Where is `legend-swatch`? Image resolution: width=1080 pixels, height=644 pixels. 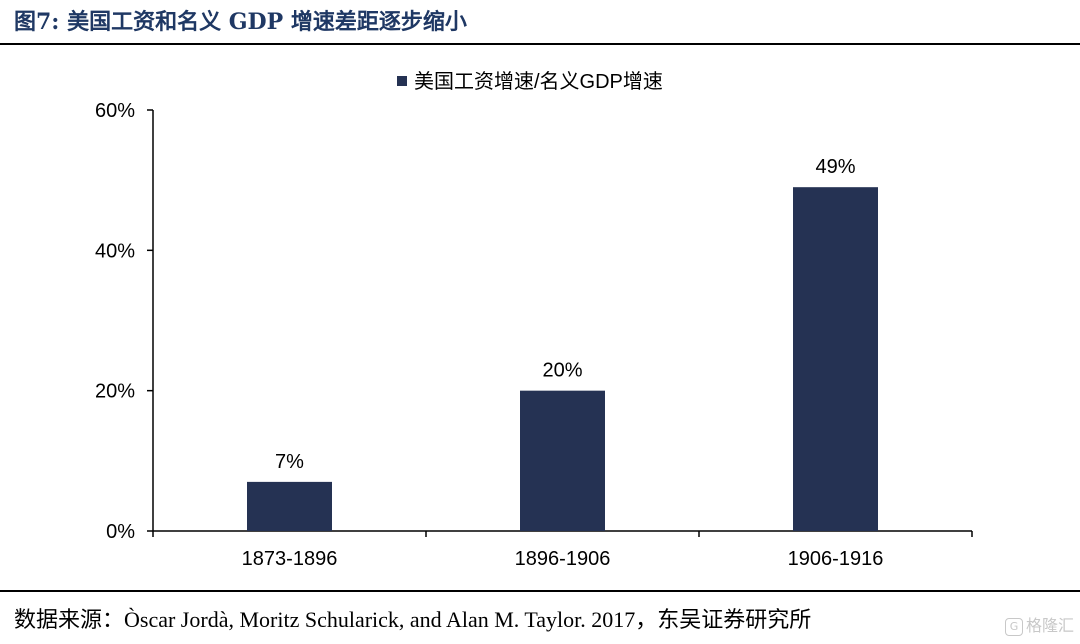 legend-swatch is located at coordinates (402, 81).